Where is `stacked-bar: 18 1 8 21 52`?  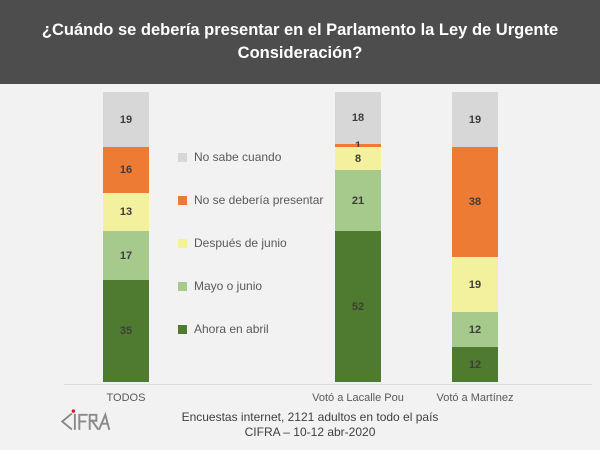
stacked-bar: 18 1 8 21 52 is located at coordinates (358, 237).